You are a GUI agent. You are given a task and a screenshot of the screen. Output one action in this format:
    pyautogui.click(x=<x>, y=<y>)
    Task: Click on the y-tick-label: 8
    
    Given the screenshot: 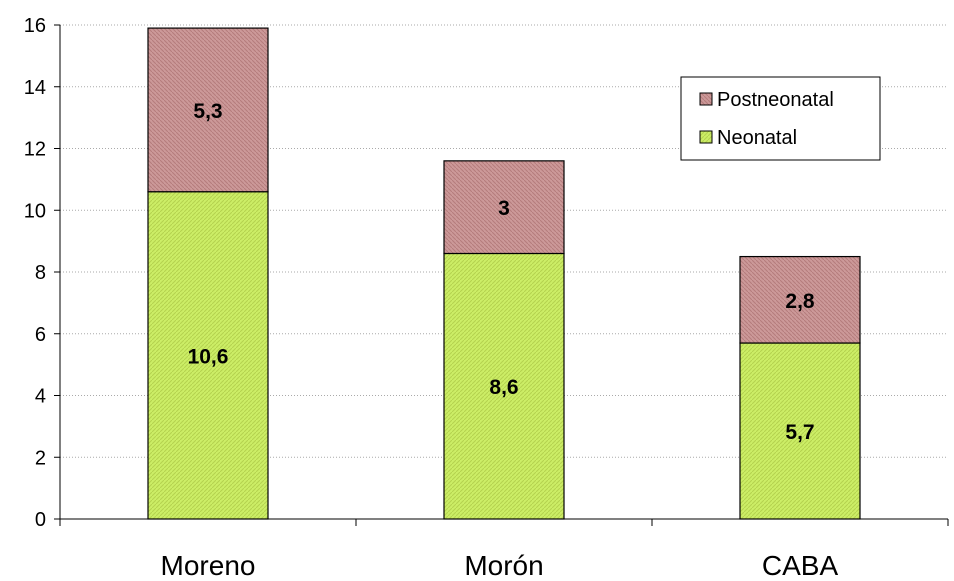 What is the action you would take?
    pyautogui.click(x=40, y=273)
    